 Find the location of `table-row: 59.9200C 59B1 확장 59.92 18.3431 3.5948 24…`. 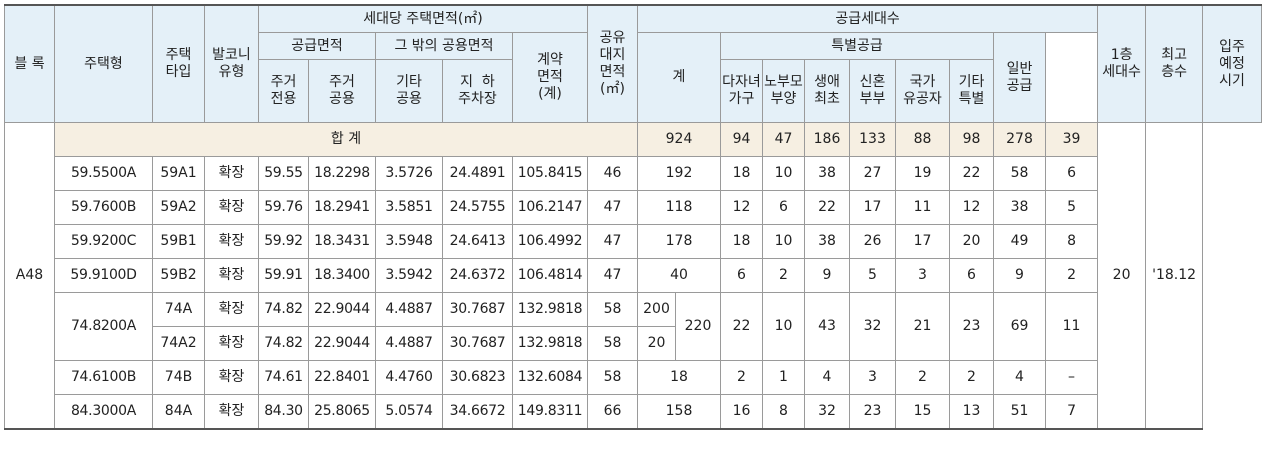

table-row: 59.9200C 59B1 확장 59.92 18.3431 3.5948 24… is located at coordinates (633, 241).